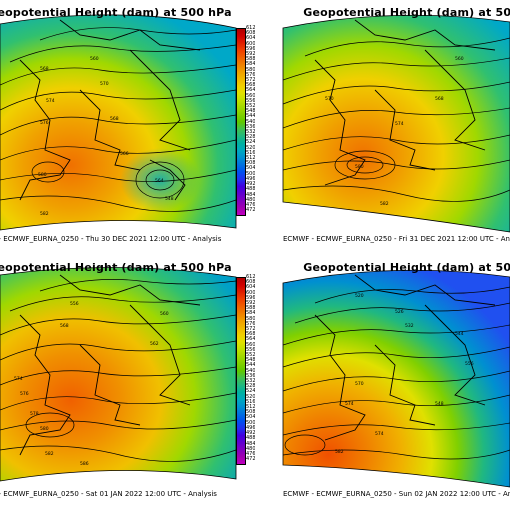  I want to click on contour-label: 564, so click(159, 181).